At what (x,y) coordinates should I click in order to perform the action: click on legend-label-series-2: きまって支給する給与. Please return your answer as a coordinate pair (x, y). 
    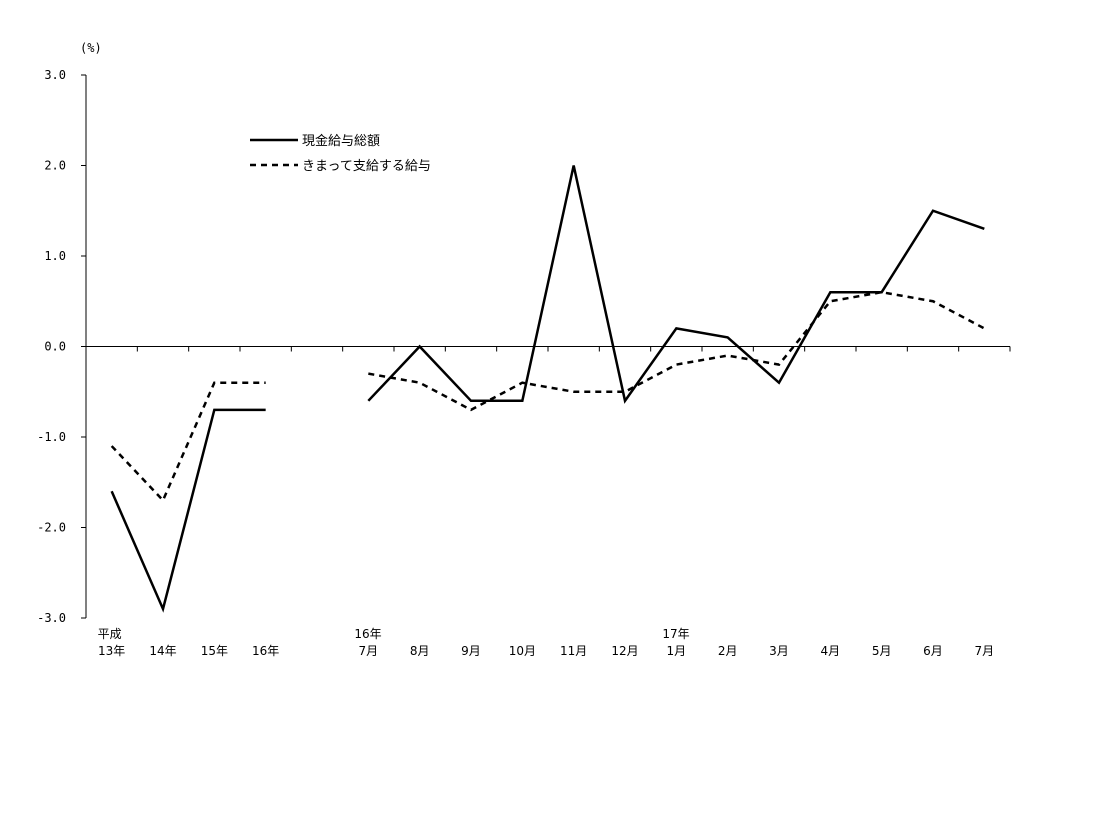
    Looking at the image, I should click on (366, 166).